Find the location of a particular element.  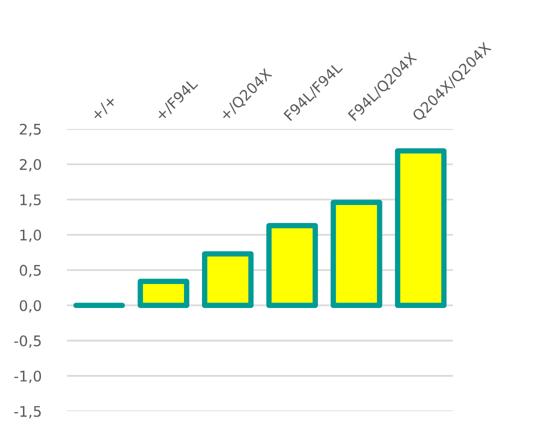

y-tick-label: 0,0 is located at coordinates (31, 306).